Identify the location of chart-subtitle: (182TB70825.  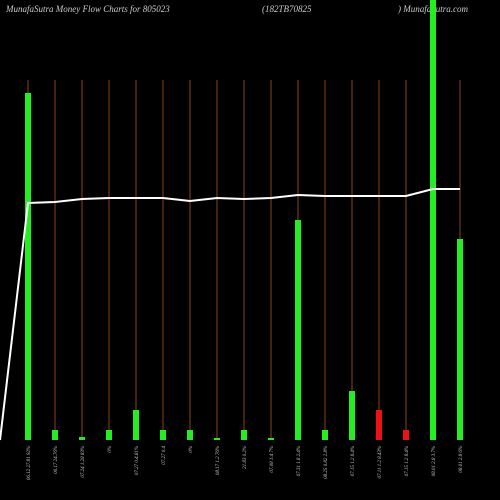
(287, 9).